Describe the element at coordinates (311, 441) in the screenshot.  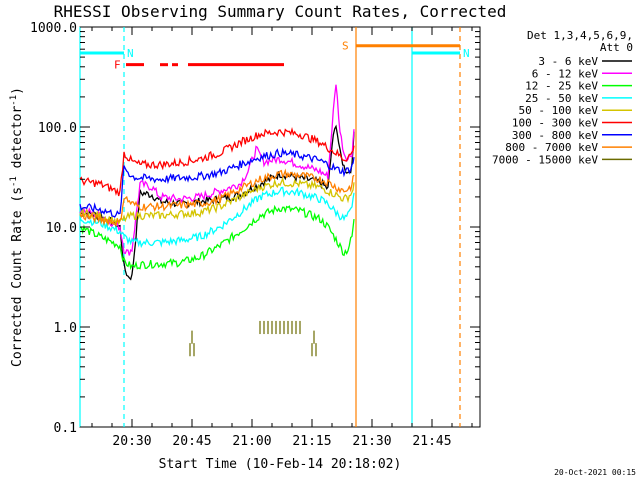
I see `x-tick-label: 21:15` at that location.